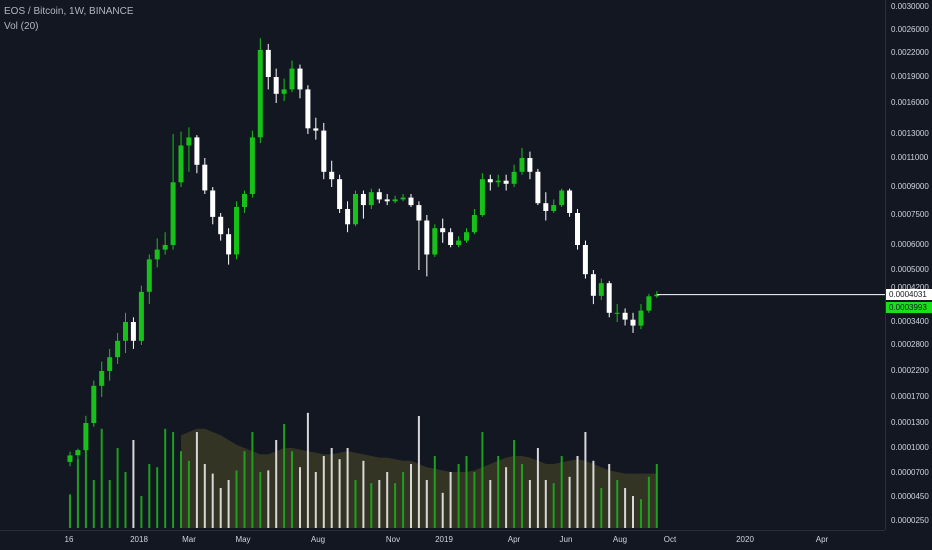 The width and height of the screenshot is (932, 550). What do you see at coordinates (909, 295) in the screenshot?
I see `last-price-label: 0.0004031` at bounding box center [909, 295].